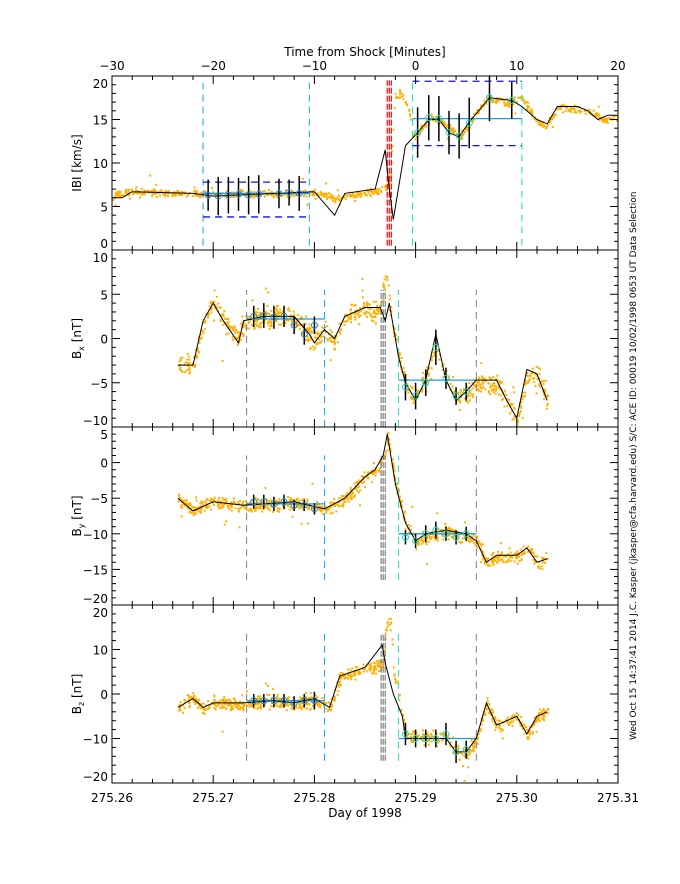 The image size is (680, 884). What do you see at coordinates (104, 435) in the screenshot?
I see `y-tick-label: 5` at bounding box center [104, 435].